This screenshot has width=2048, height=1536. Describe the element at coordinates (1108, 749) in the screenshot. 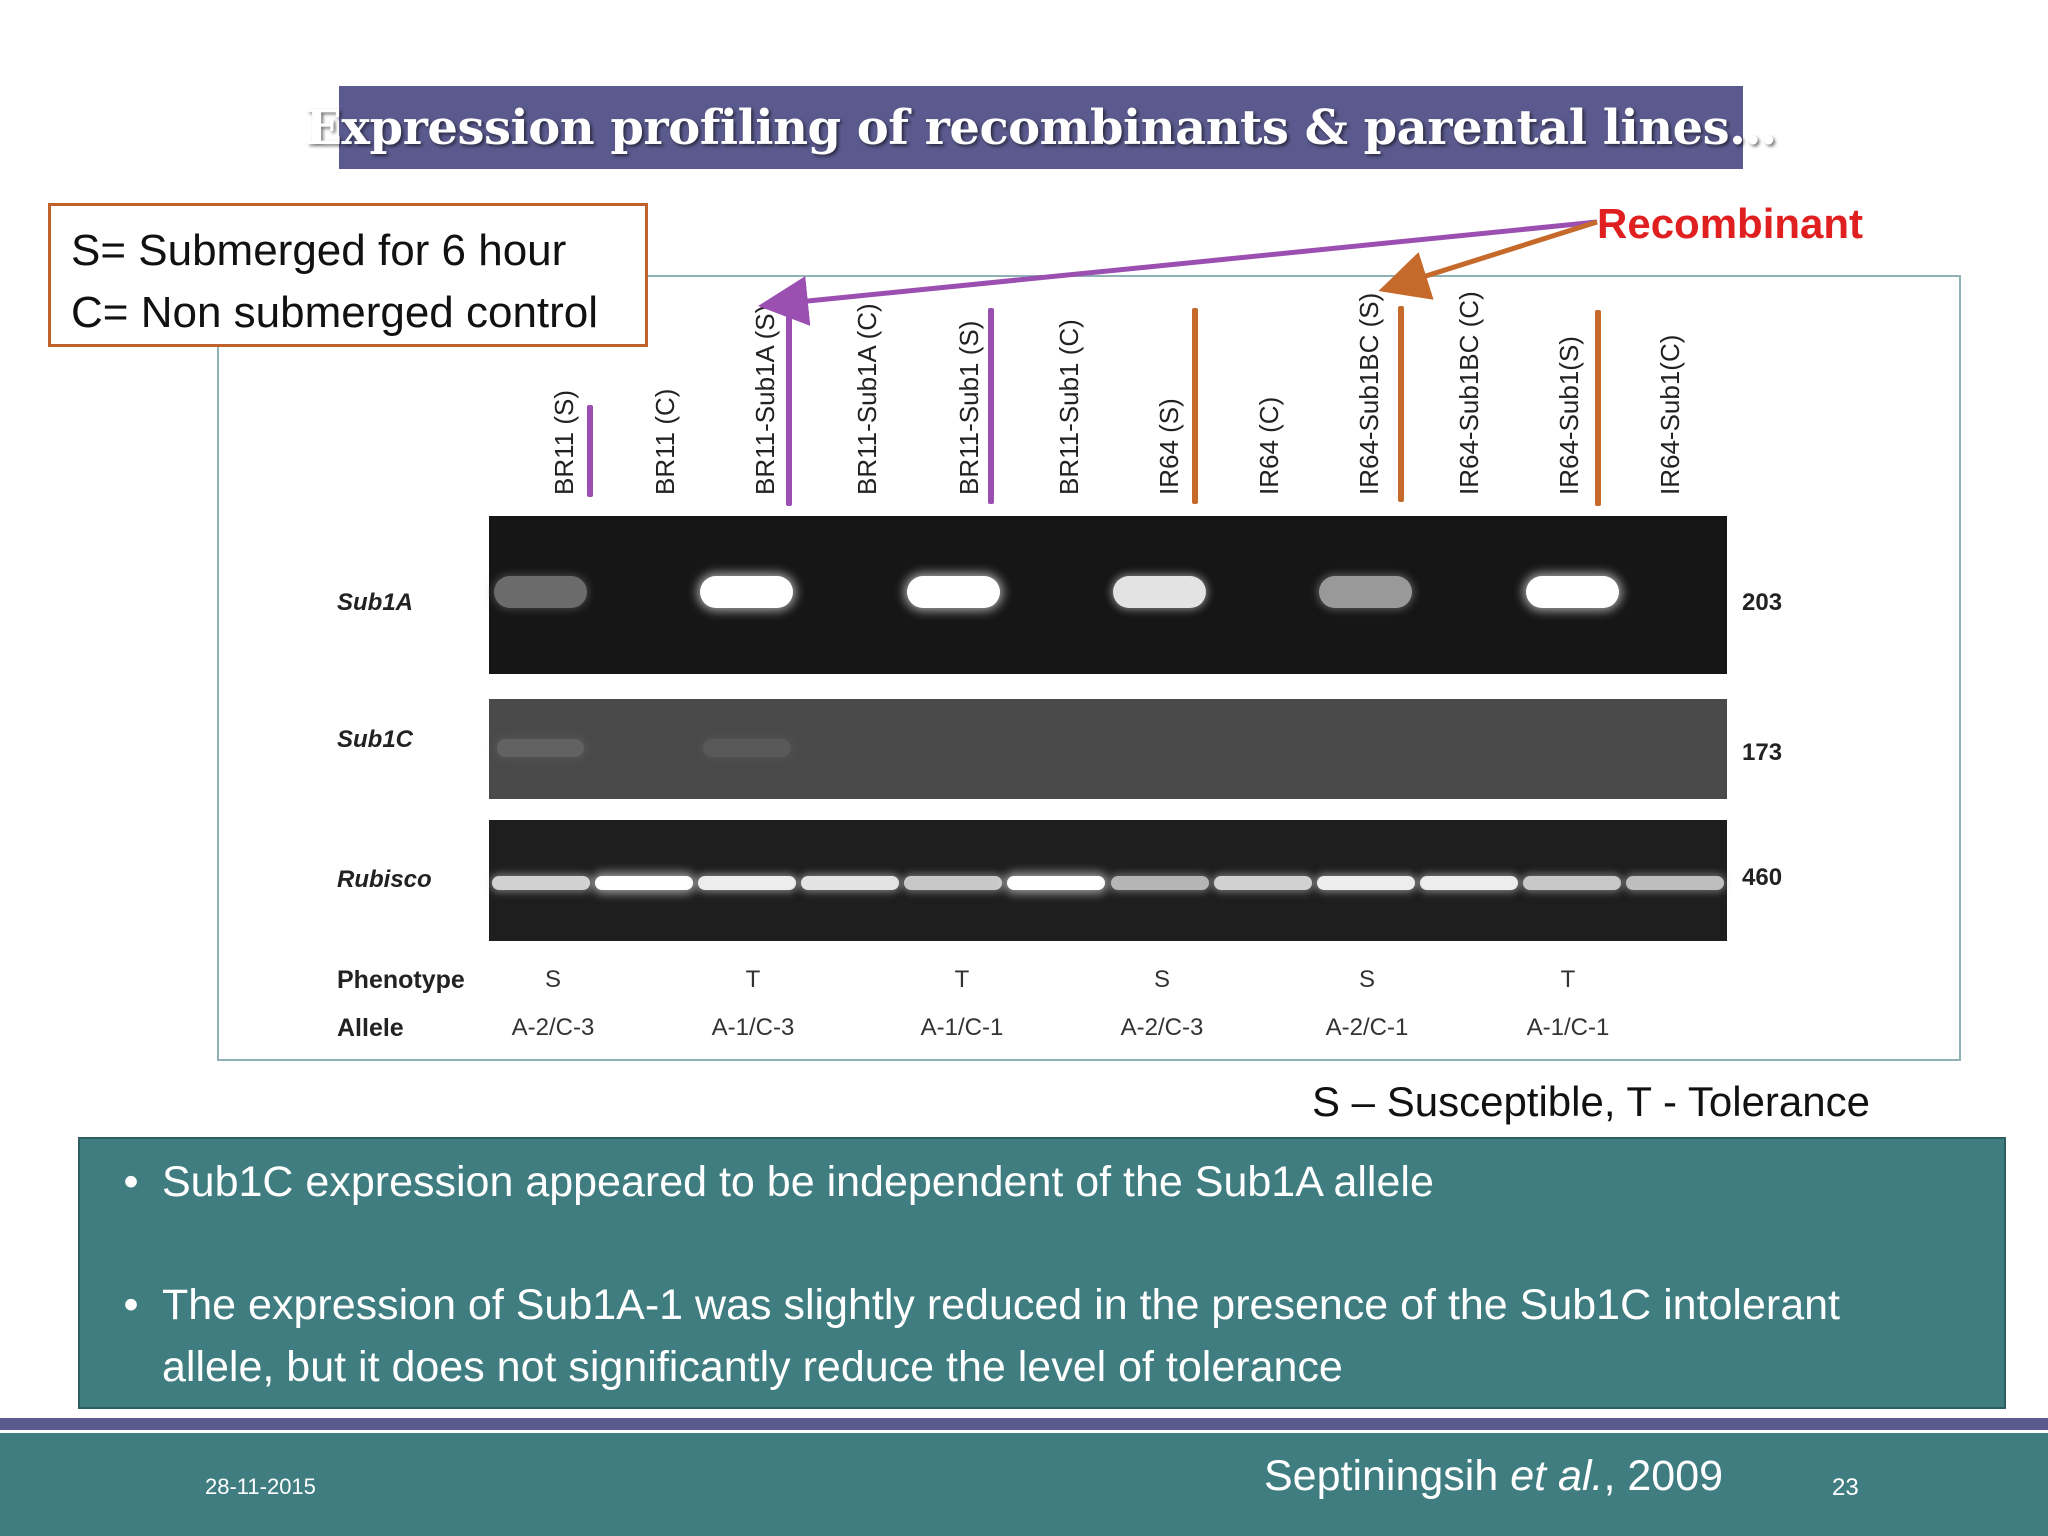

I see `gel-panel-sub1c` at that location.